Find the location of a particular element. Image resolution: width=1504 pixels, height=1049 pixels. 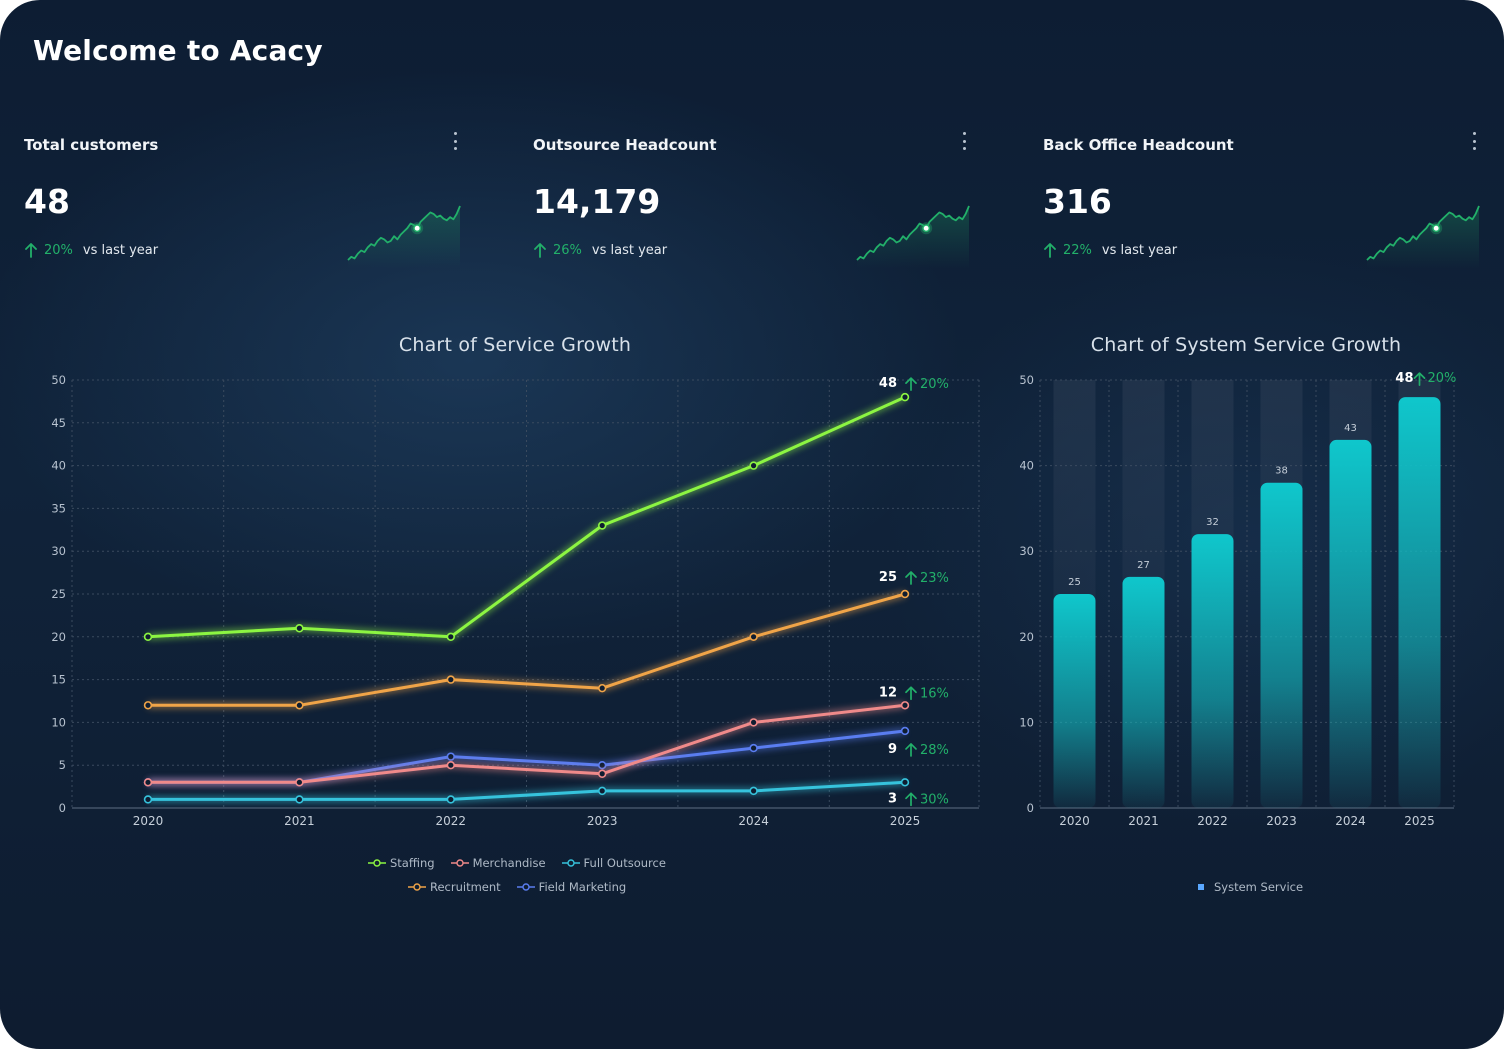

legend-square-icon is located at coordinates (1201, 887).